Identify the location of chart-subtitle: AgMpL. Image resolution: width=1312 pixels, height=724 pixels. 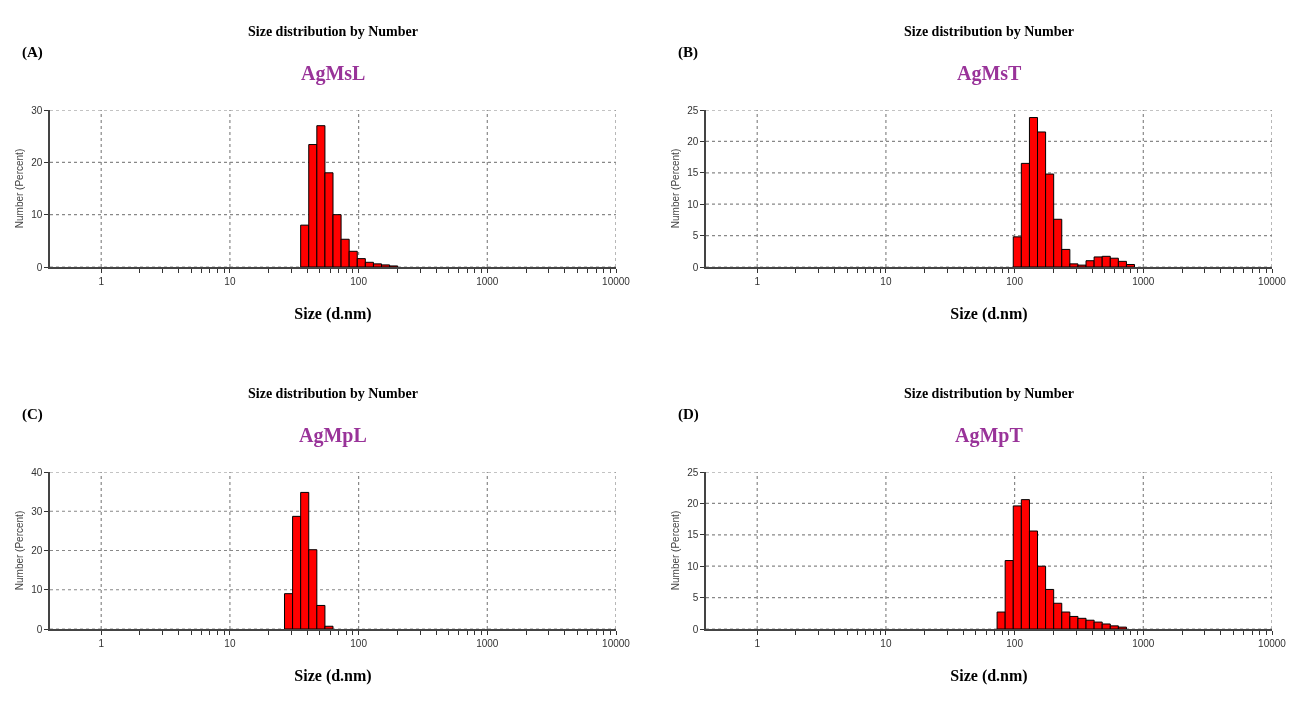
(333, 435).